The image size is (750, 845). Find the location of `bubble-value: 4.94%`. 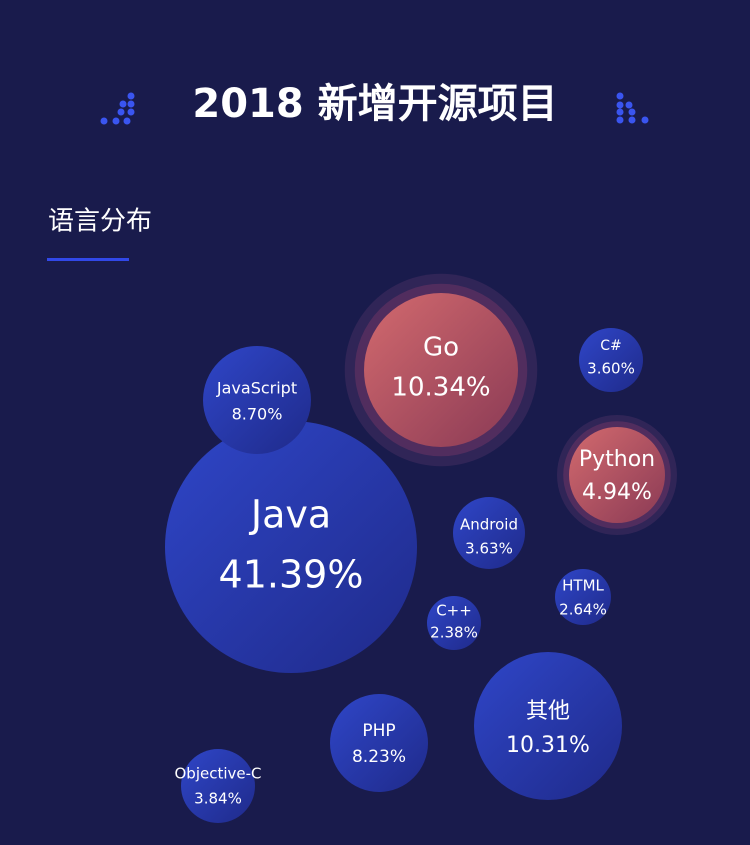

bubble-value: 4.94% is located at coordinates (617, 492).